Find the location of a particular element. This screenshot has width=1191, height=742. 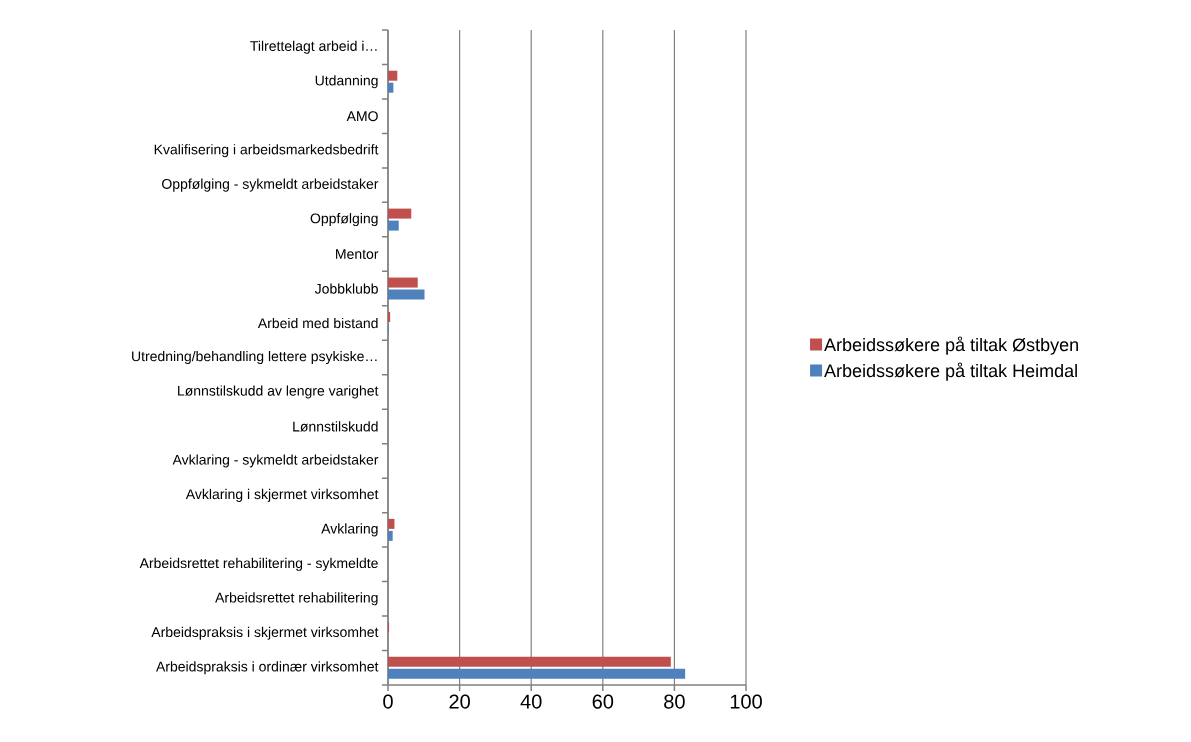

y-tick-label: Avklaring - sykmeldt arbeidstaker is located at coordinates (275, 461).